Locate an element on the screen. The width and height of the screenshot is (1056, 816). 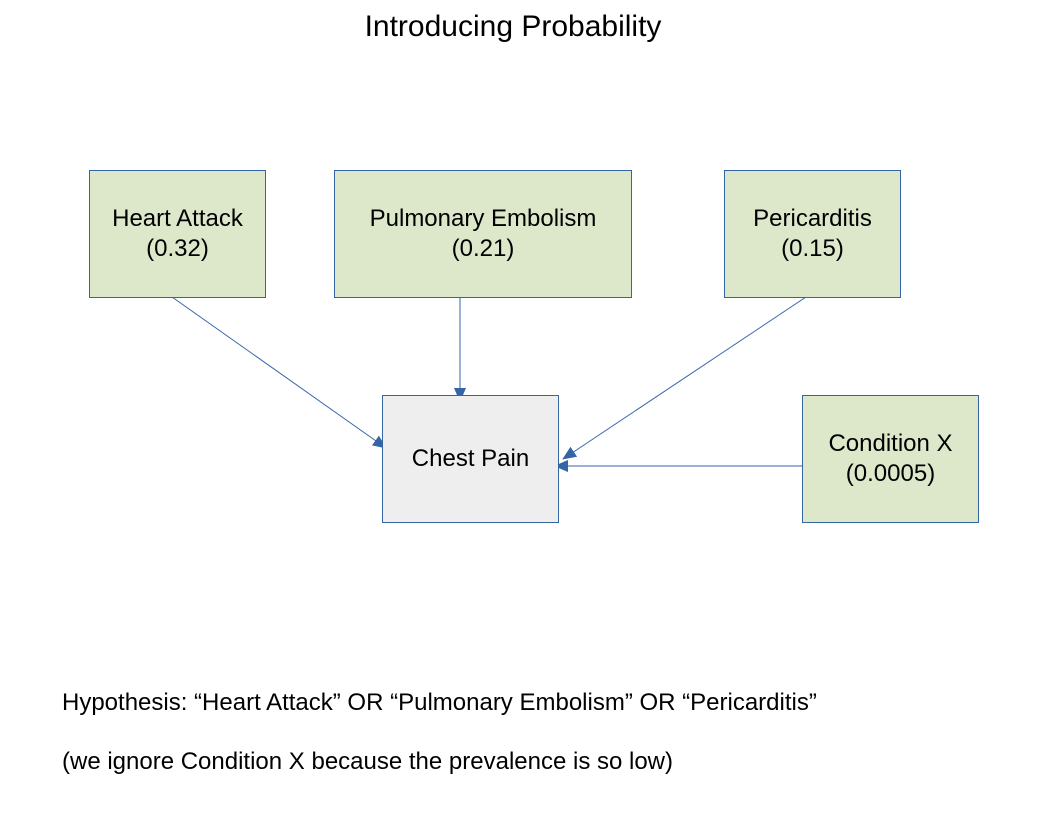
node-pericarditis-label: Pericarditis is located at coordinates (812, 218).